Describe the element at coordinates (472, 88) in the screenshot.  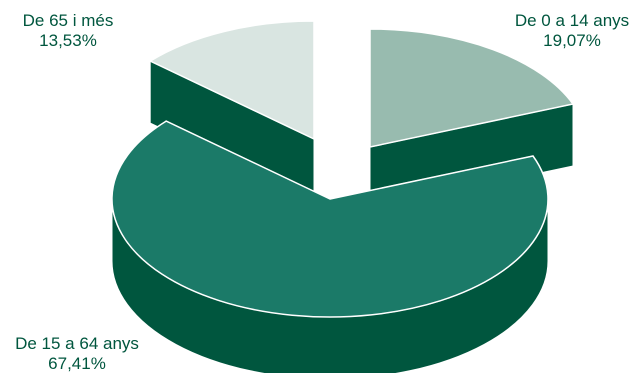
I see `pie-slice-0-top` at that location.